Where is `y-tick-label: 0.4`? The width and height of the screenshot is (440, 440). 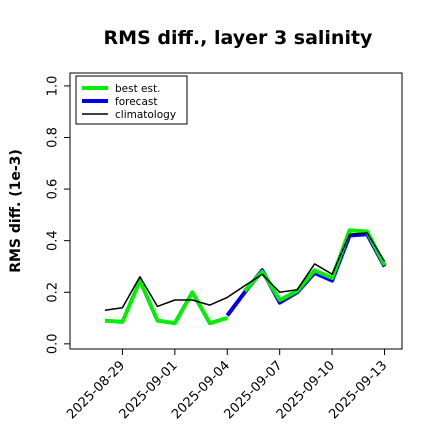
y-tick-label: 0.4 is located at coordinates (53, 240).